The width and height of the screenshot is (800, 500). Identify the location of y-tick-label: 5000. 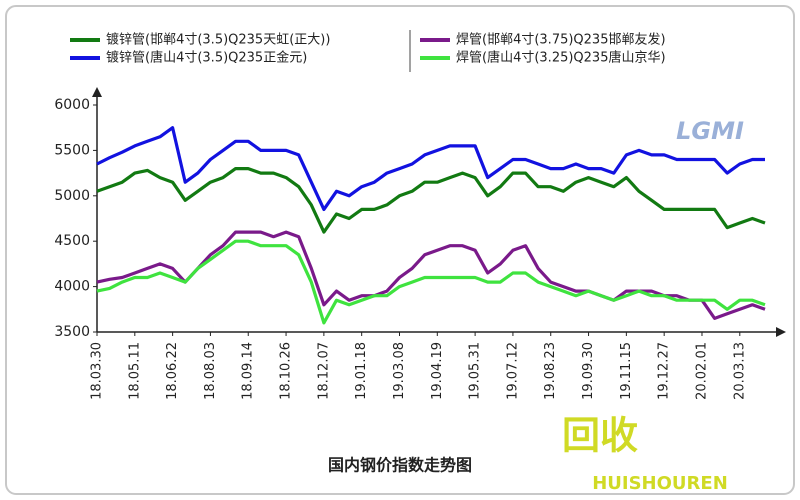
(72, 196).